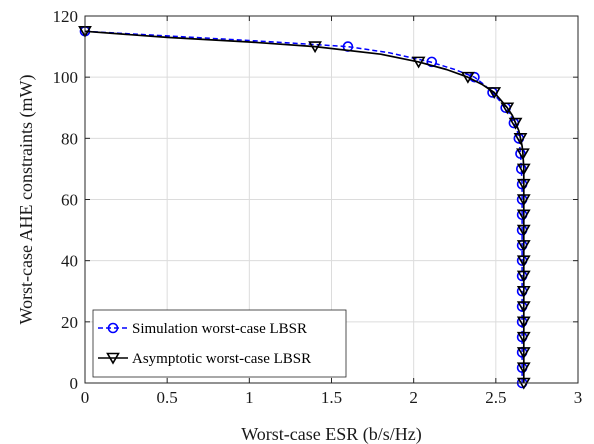 This screenshot has width=594, height=444. Describe the element at coordinates (432, 62) in the screenshot. I see `data-point-simulation` at that location.